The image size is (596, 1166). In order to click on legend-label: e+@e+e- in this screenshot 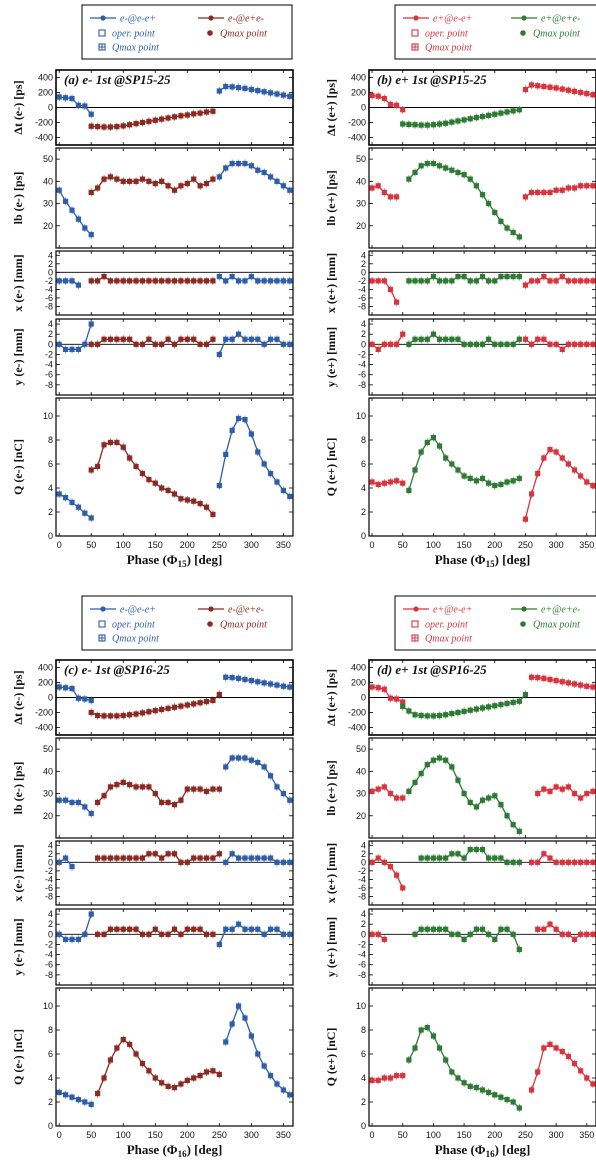, I will do `click(560, 610)`.